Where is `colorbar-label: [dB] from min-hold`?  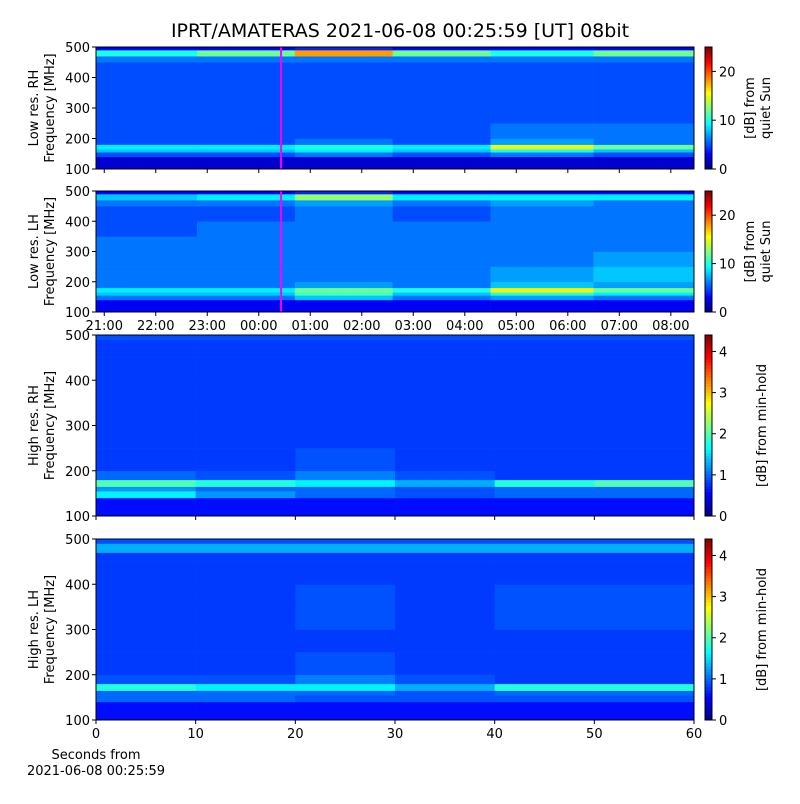
colorbar-label: [dB] from min-hold is located at coordinates (762, 629).